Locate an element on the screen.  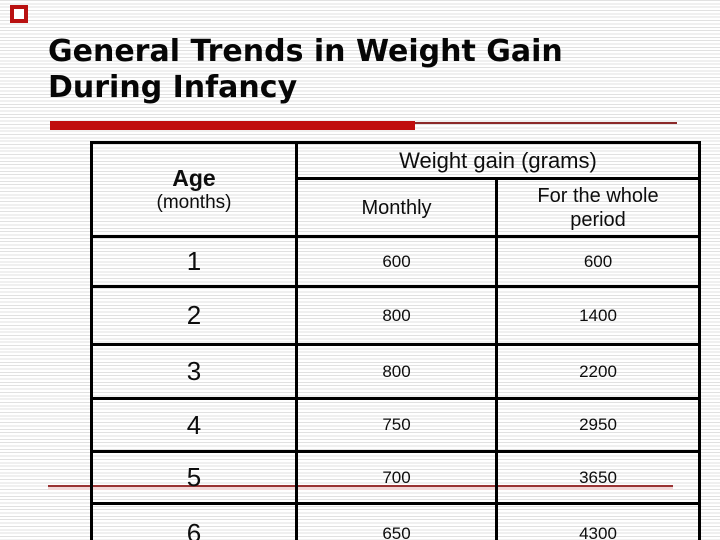
age-cell: 1 is located at coordinates (194, 261).